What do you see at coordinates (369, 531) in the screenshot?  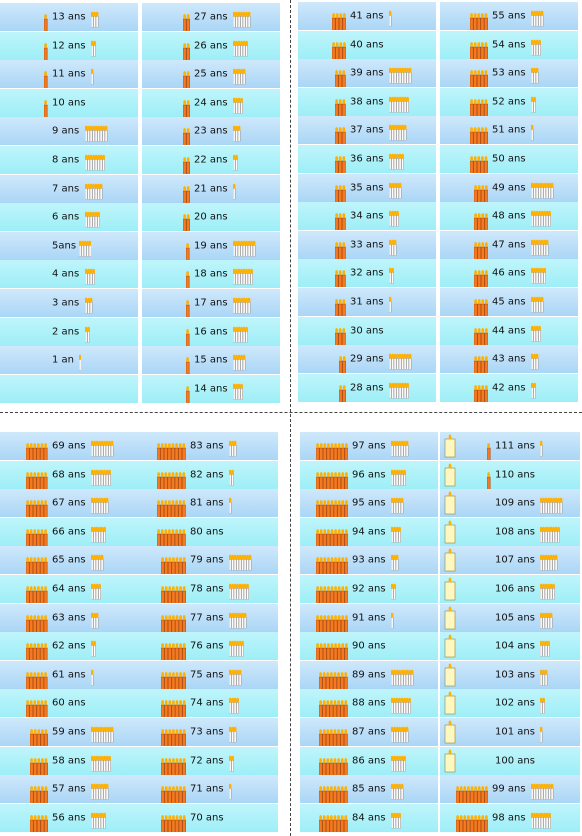 I see `age-card: 94 ans` at bounding box center [369, 531].